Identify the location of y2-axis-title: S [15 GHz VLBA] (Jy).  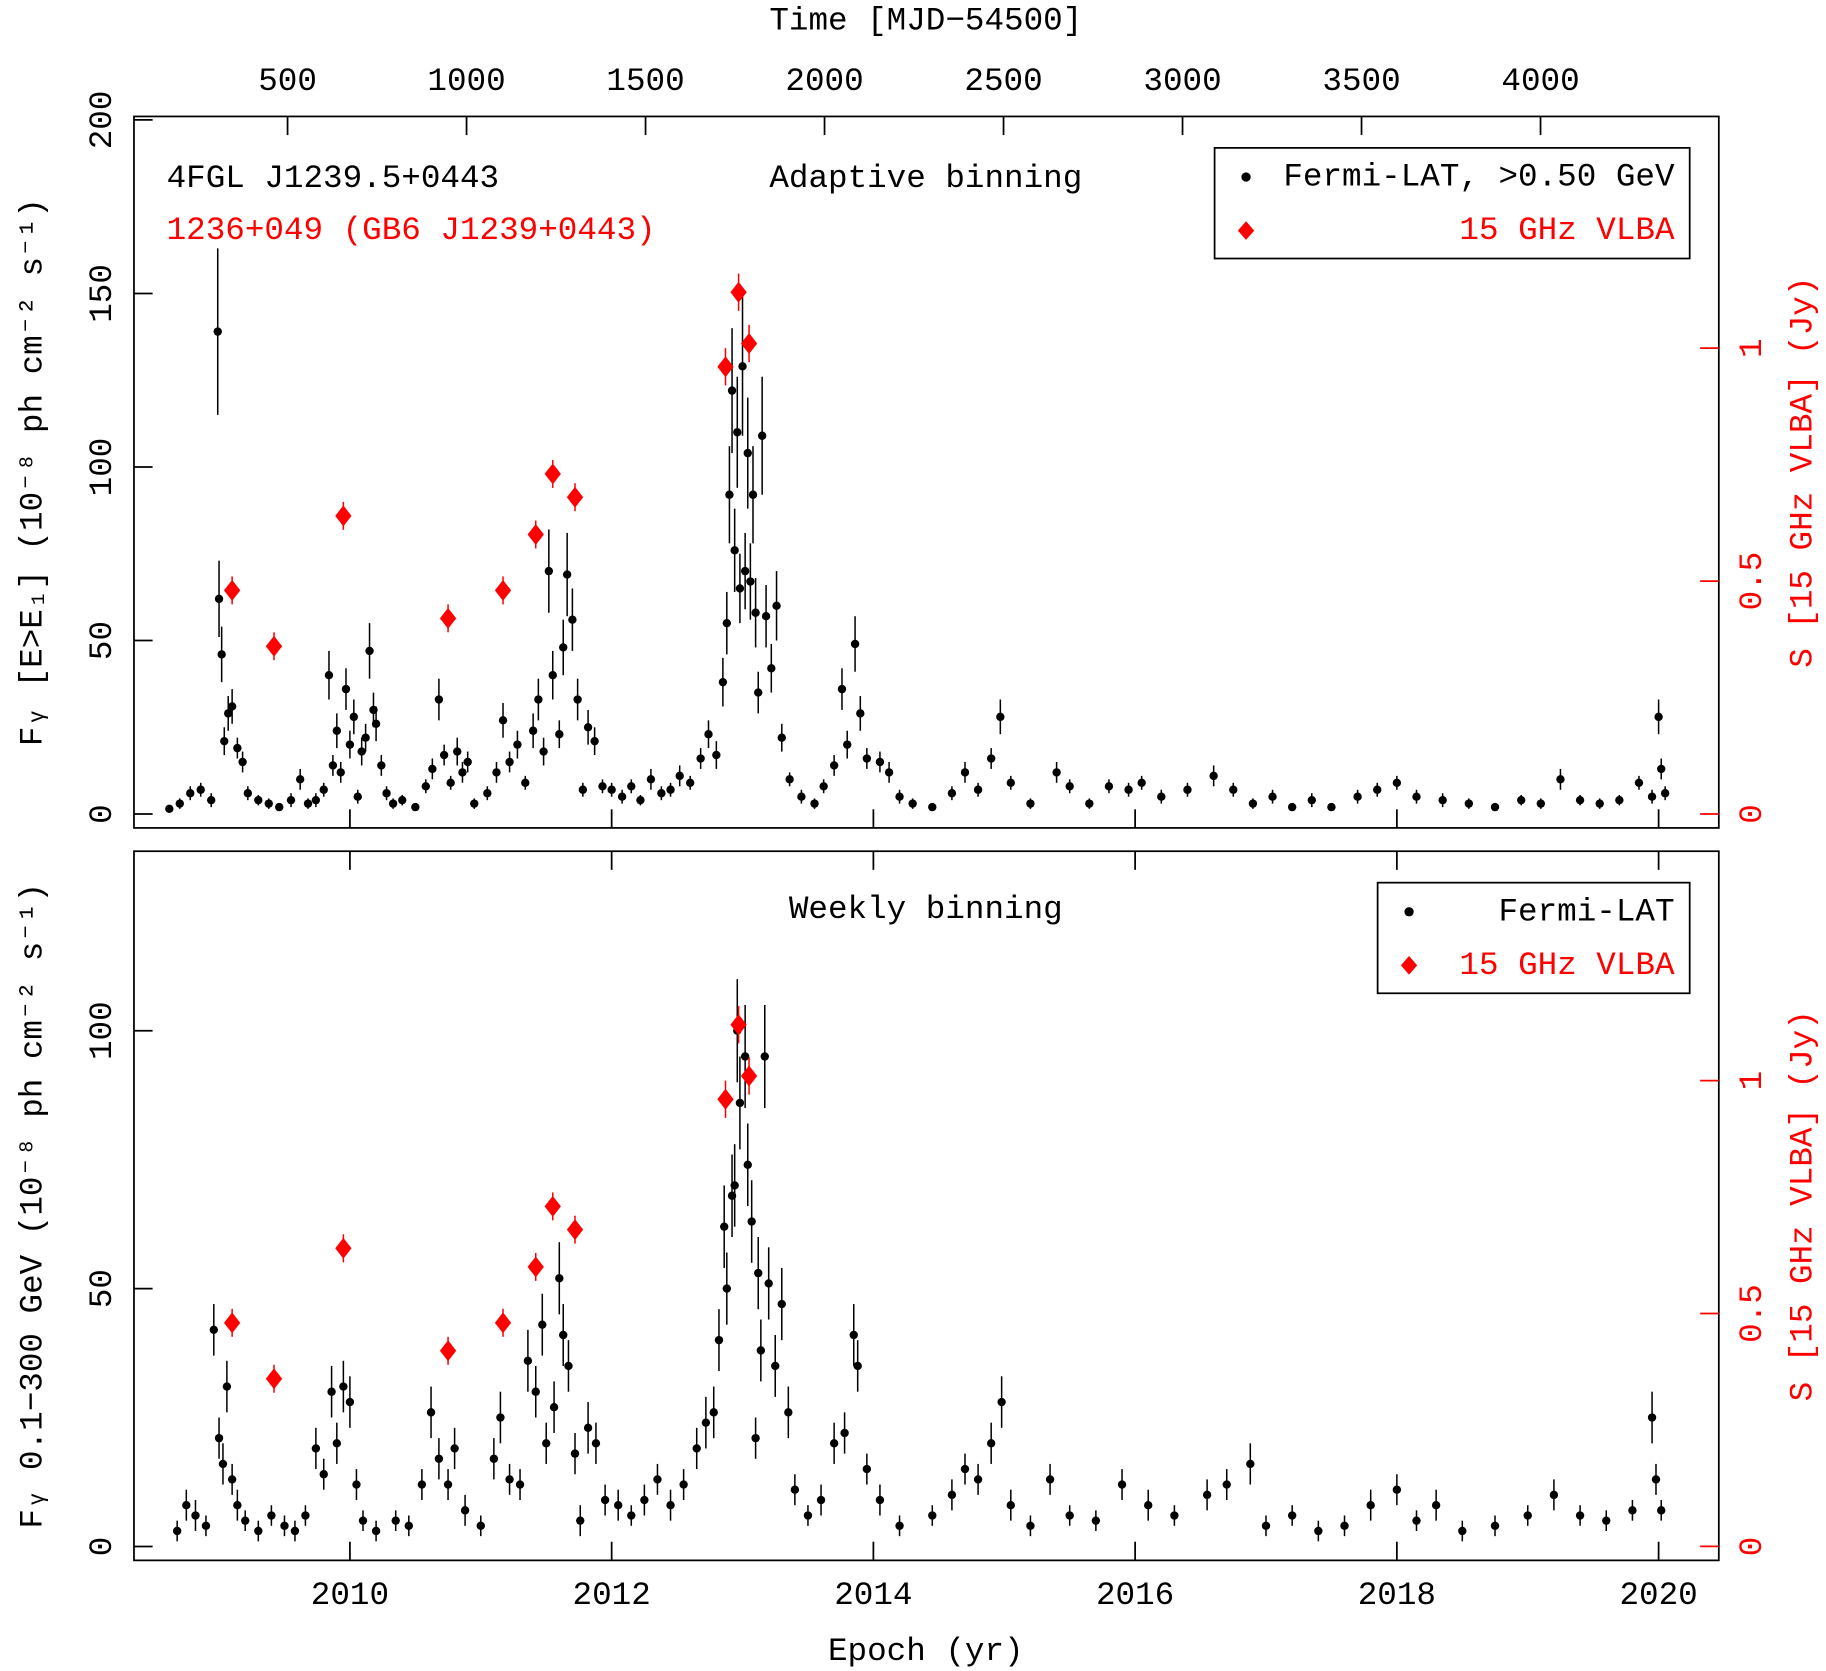
(1802, 472).